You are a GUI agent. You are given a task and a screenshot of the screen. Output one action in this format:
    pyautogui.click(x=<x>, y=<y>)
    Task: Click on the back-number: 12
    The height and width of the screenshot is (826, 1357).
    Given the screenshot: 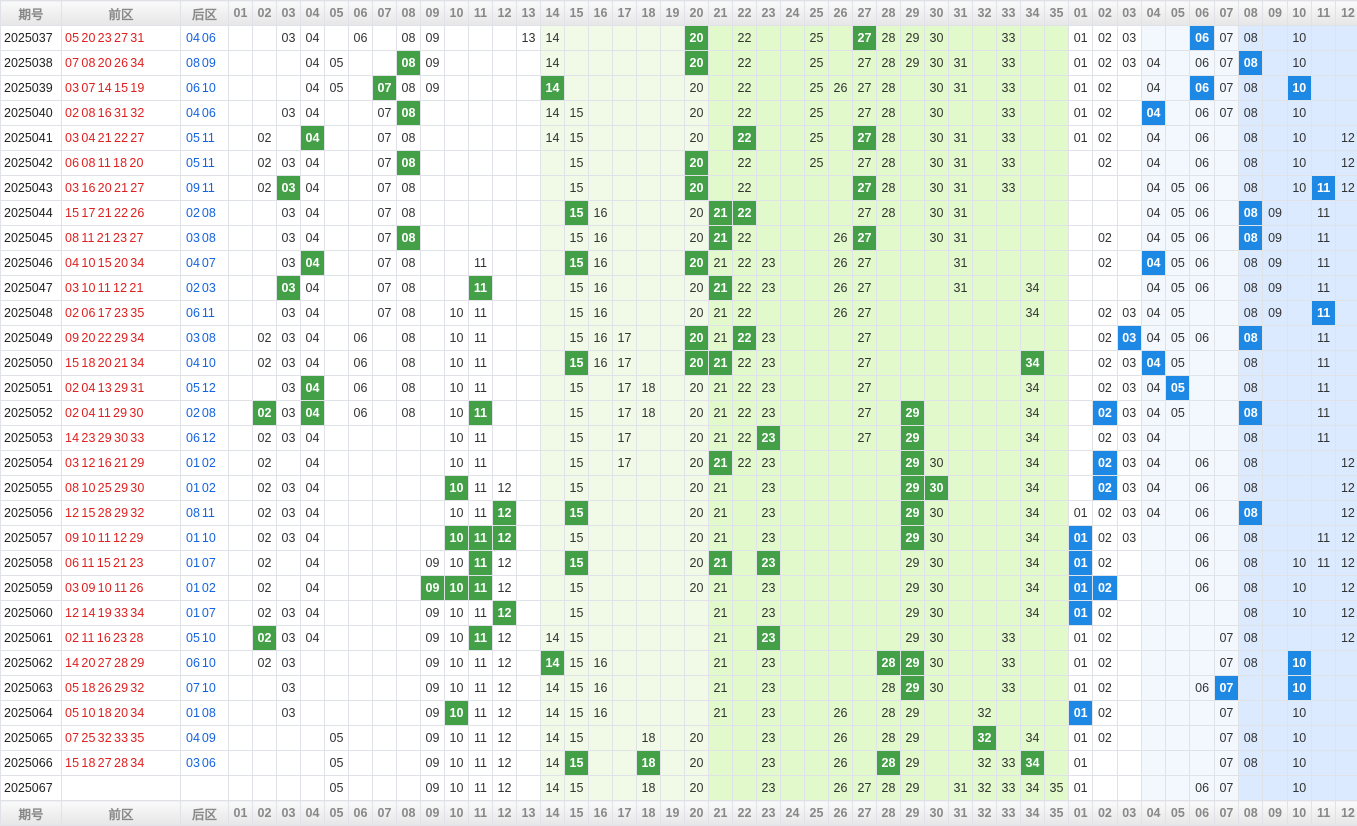 What is the action you would take?
    pyautogui.click(x=208, y=438)
    